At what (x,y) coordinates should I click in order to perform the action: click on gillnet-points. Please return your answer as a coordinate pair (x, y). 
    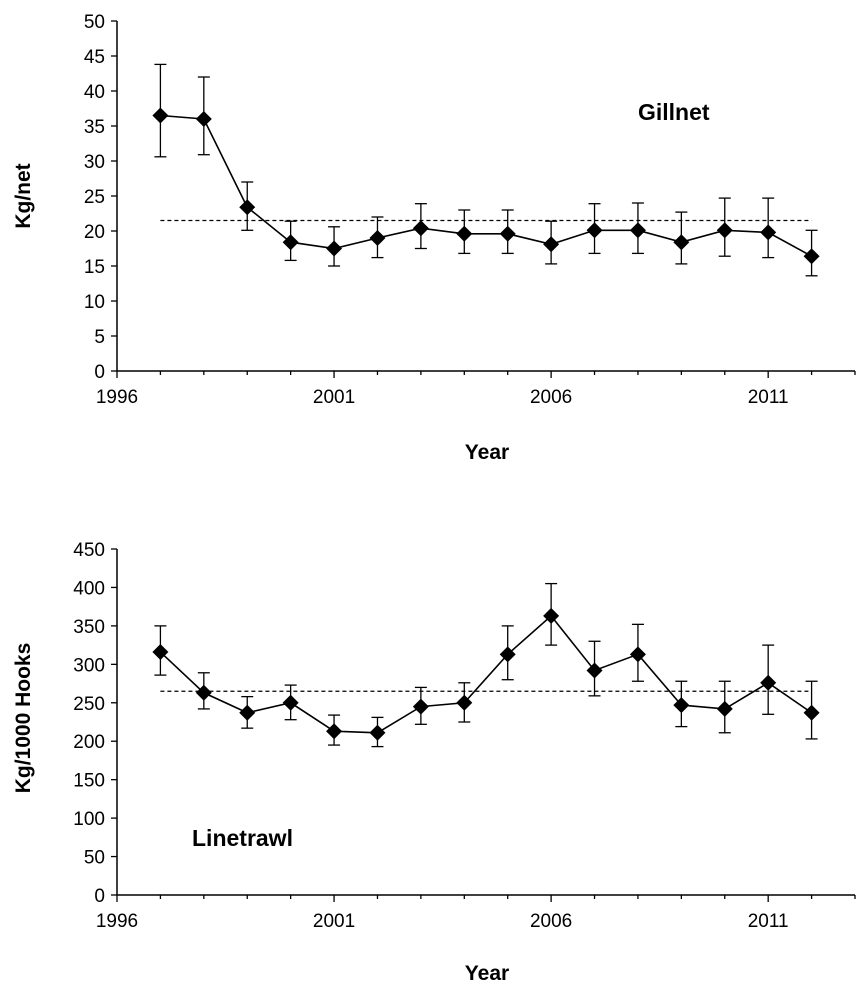
    Looking at the image, I should click on (486, 186).